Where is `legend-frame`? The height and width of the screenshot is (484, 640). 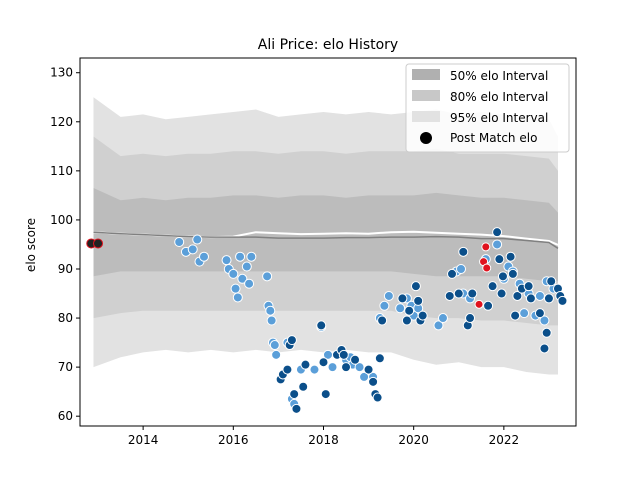
legend-frame is located at coordinates (487, 108).